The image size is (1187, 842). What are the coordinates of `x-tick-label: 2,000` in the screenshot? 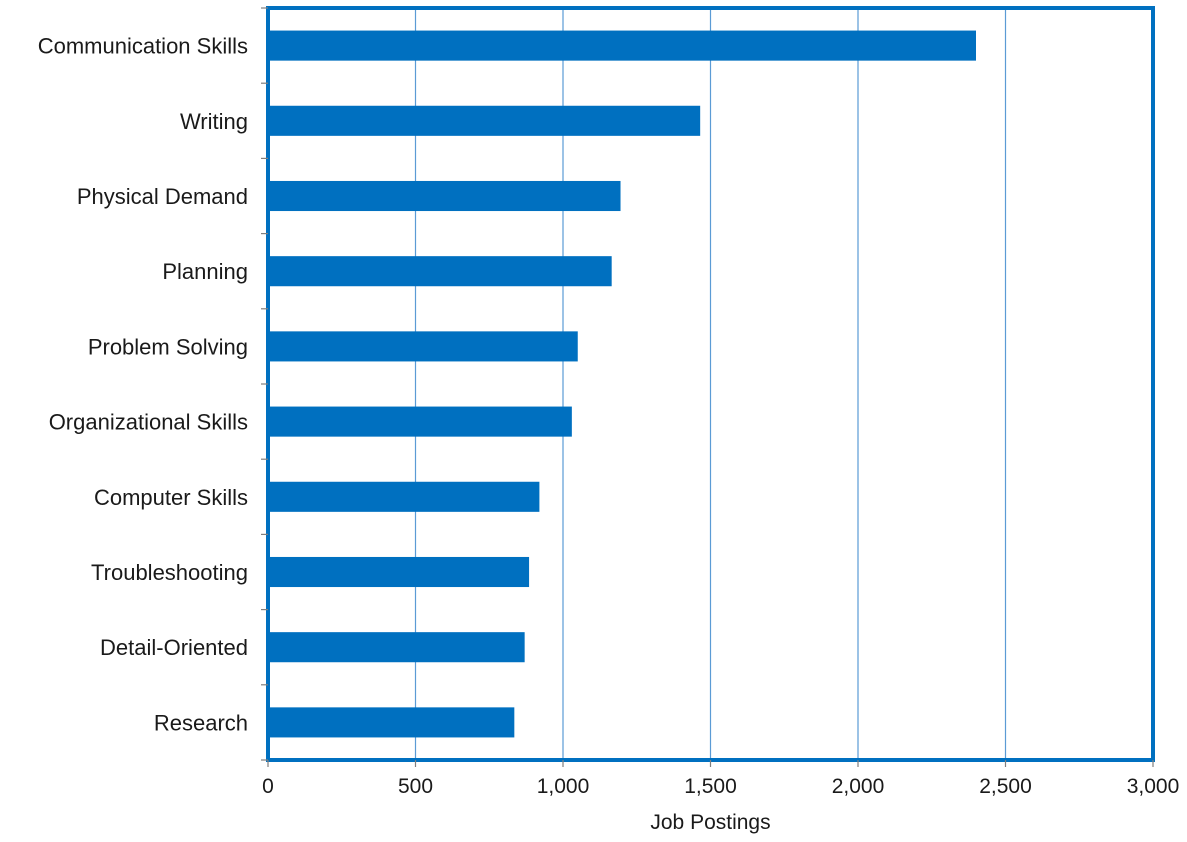 It's located at (858, 786).